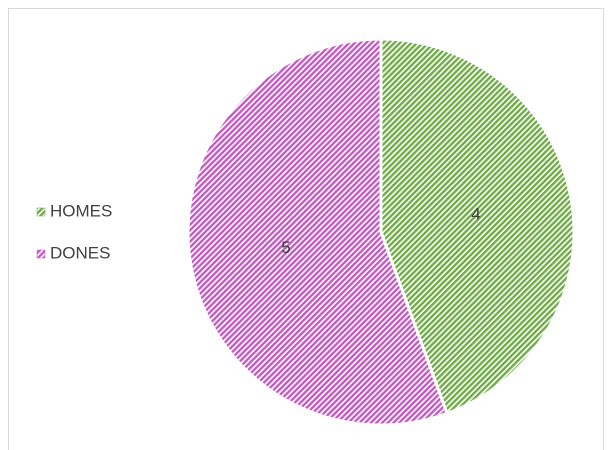 The width and height of the screenshot is (608, 450). I want to click on legend-label: HOMES, so click(81, 210).